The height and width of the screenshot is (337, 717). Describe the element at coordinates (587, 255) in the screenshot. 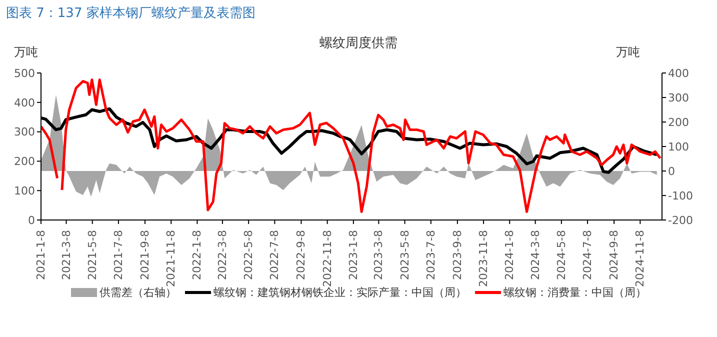

I see `x-tick-label: 2024-7-8` at that location.